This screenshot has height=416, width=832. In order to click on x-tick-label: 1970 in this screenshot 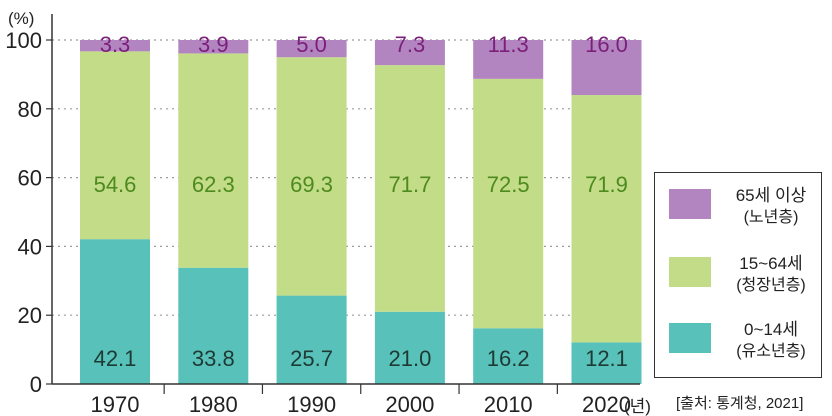, I will do `click(115, 404)`.